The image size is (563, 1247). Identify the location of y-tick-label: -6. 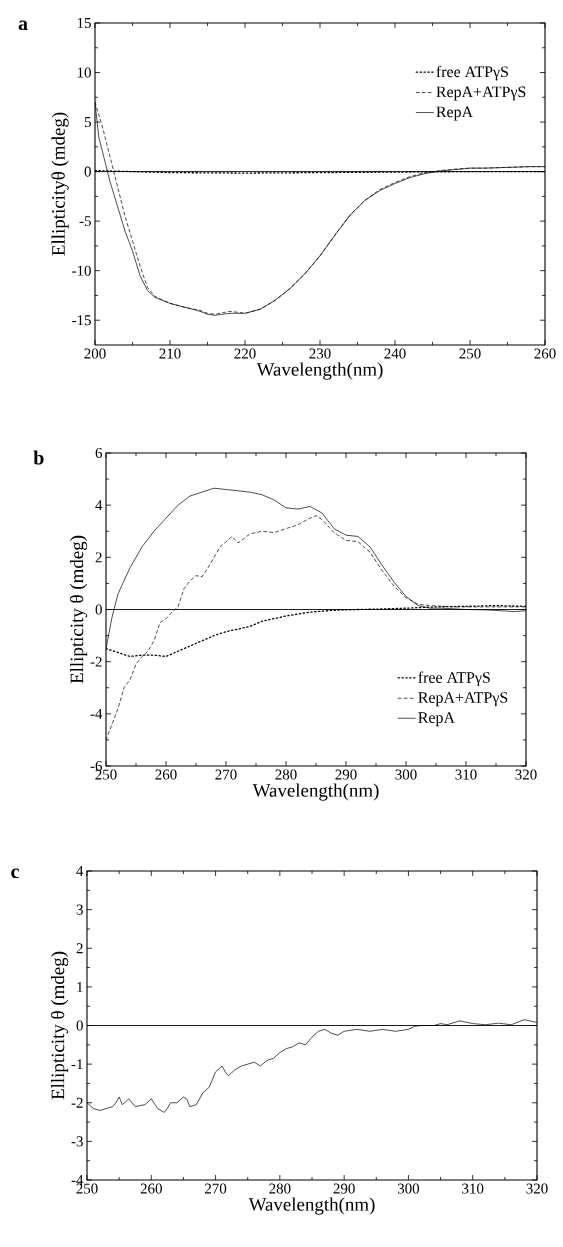
(96, 766).